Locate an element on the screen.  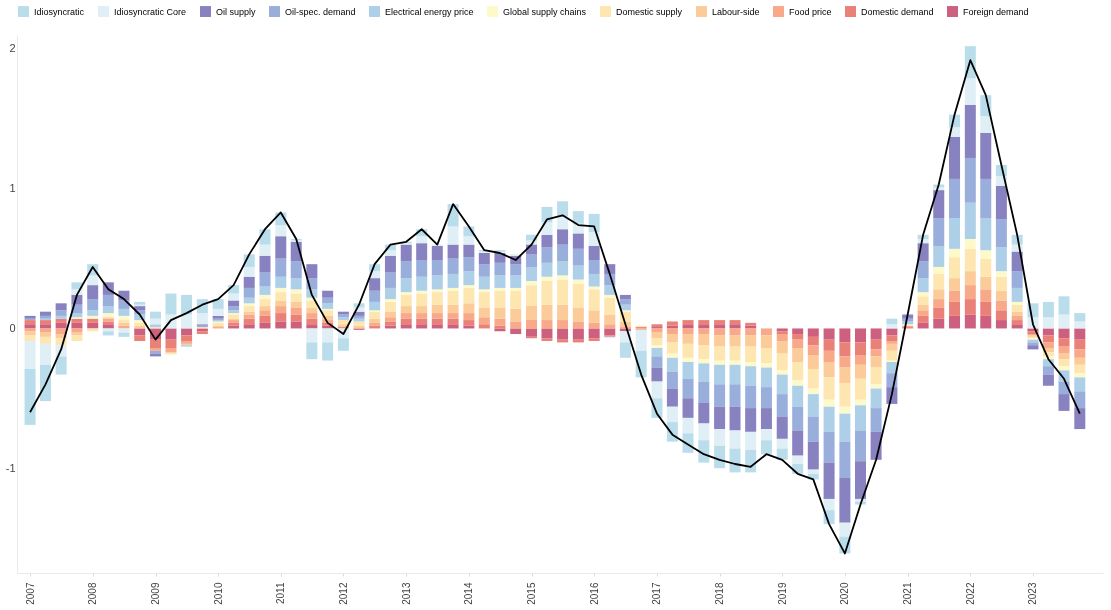
y-tick-label: 2 is located at coordinates (12, 48).